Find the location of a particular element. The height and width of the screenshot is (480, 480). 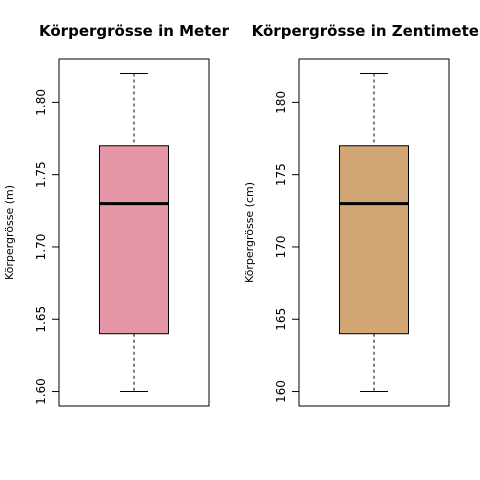

panel-2-iqr-box is located at coordinates (374, 240).